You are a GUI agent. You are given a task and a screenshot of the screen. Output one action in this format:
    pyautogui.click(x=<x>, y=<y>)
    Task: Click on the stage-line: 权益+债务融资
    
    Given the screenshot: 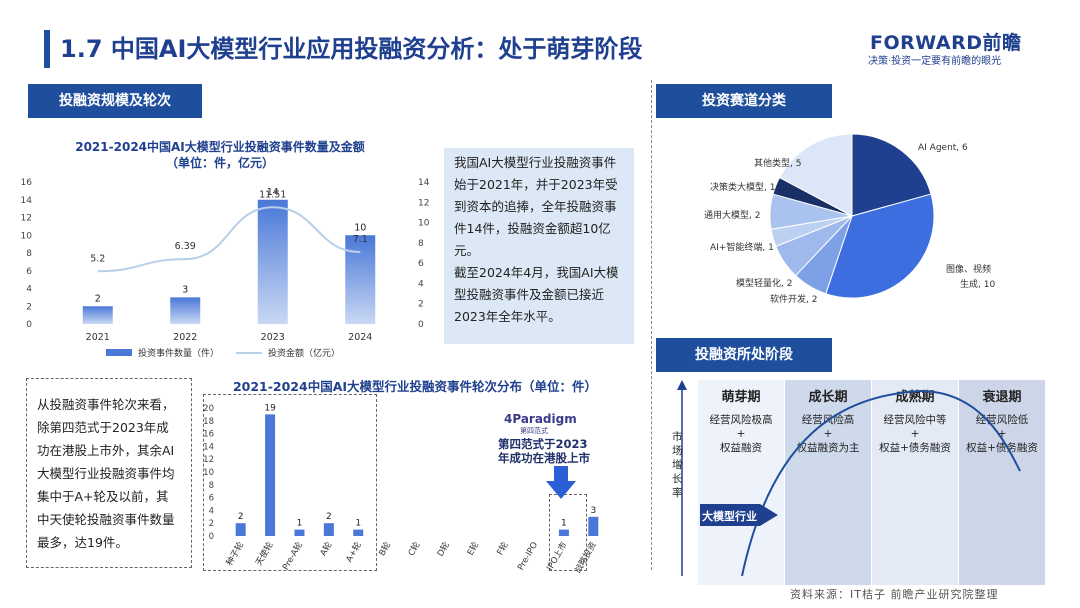 What is the action you would take?
    pyautogui.click(x=915, y=448)
    